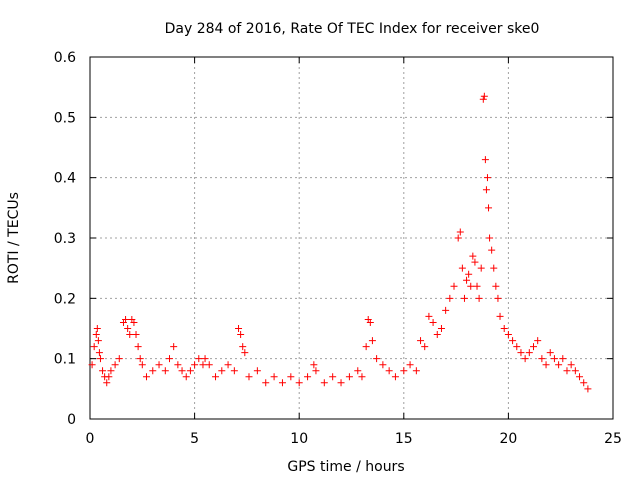 The image size is (640, 480). I want to click on x-tick-label: 15, so click(404, 439).